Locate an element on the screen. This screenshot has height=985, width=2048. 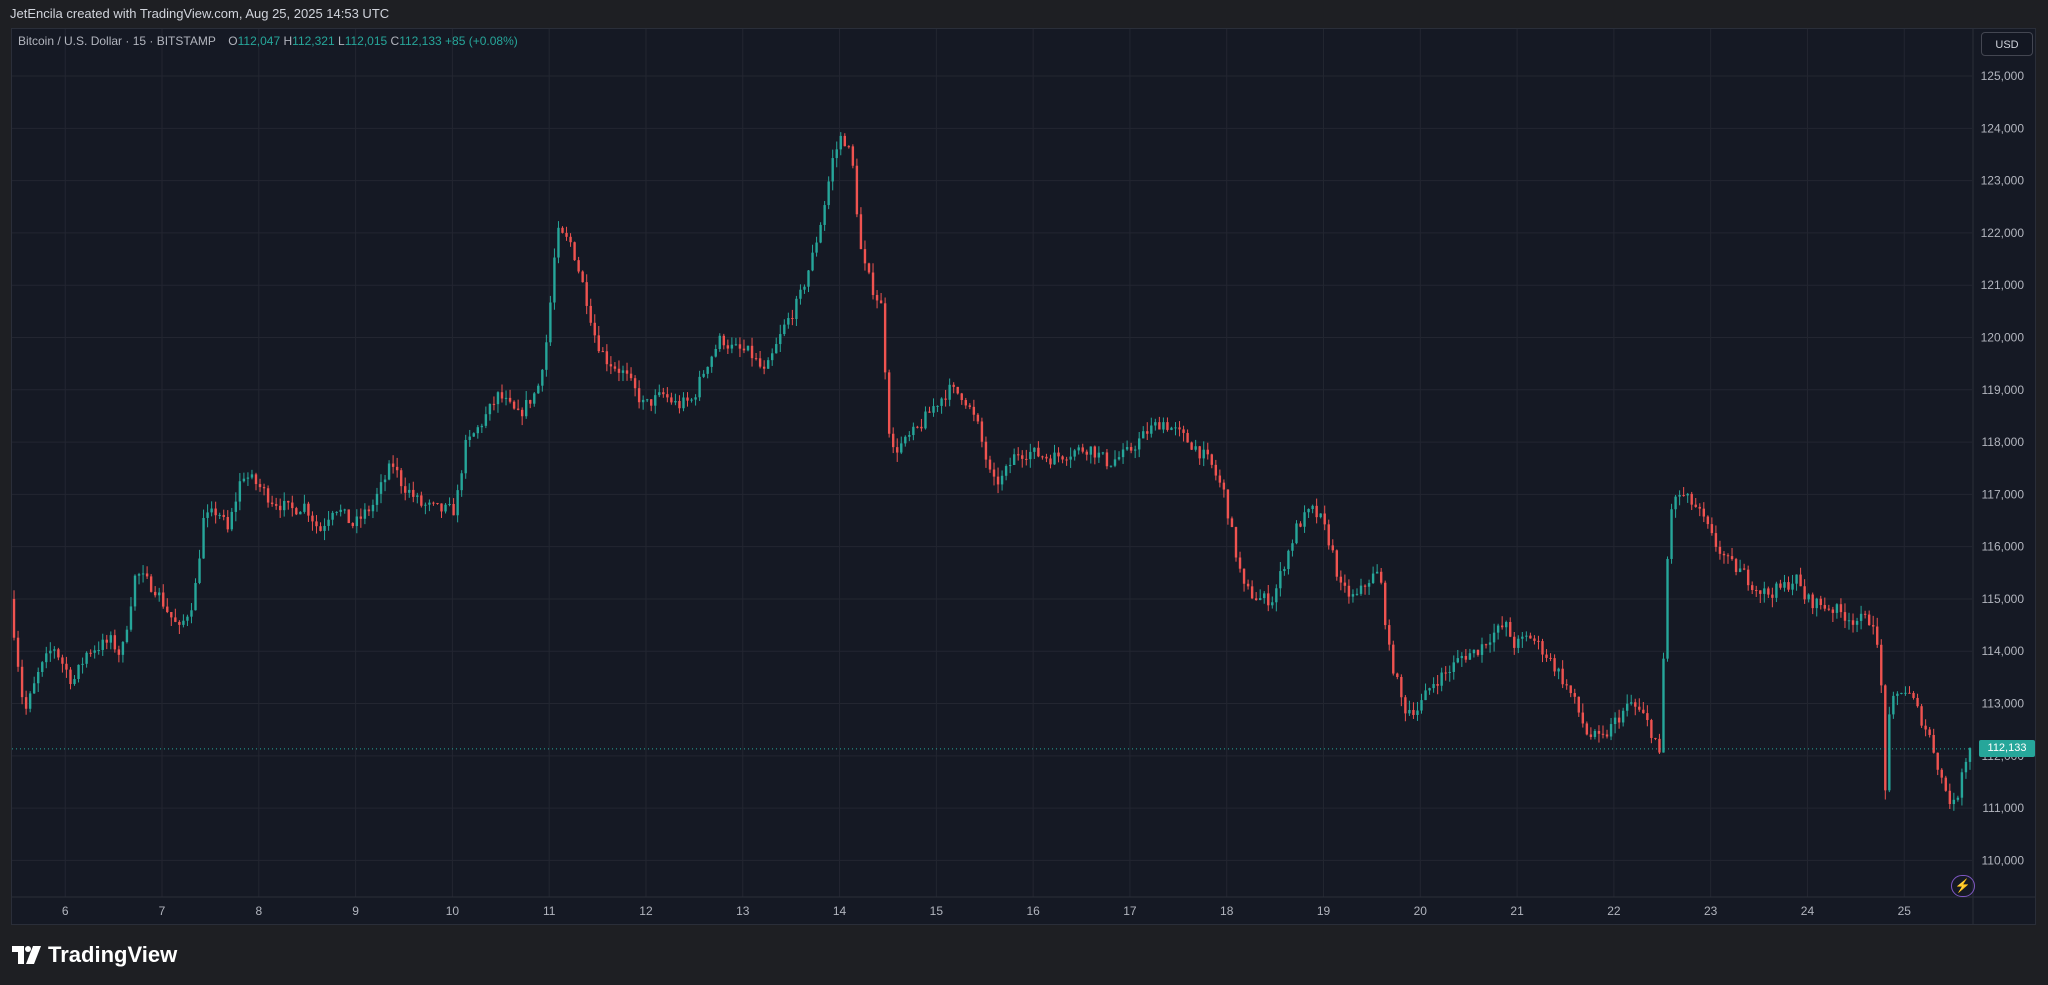
date-tick-label: 9 is located at coordinates (355, 911).